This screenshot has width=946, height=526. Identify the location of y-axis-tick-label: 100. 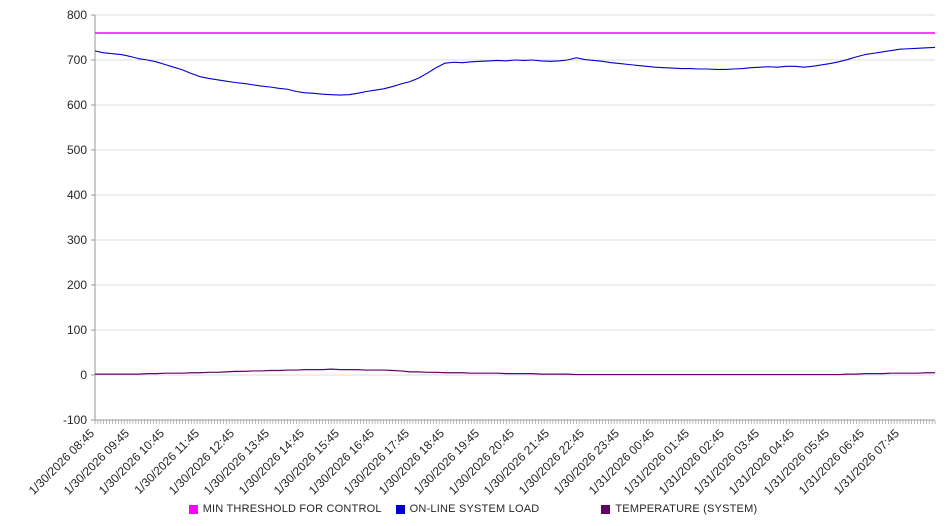
(77, 330).